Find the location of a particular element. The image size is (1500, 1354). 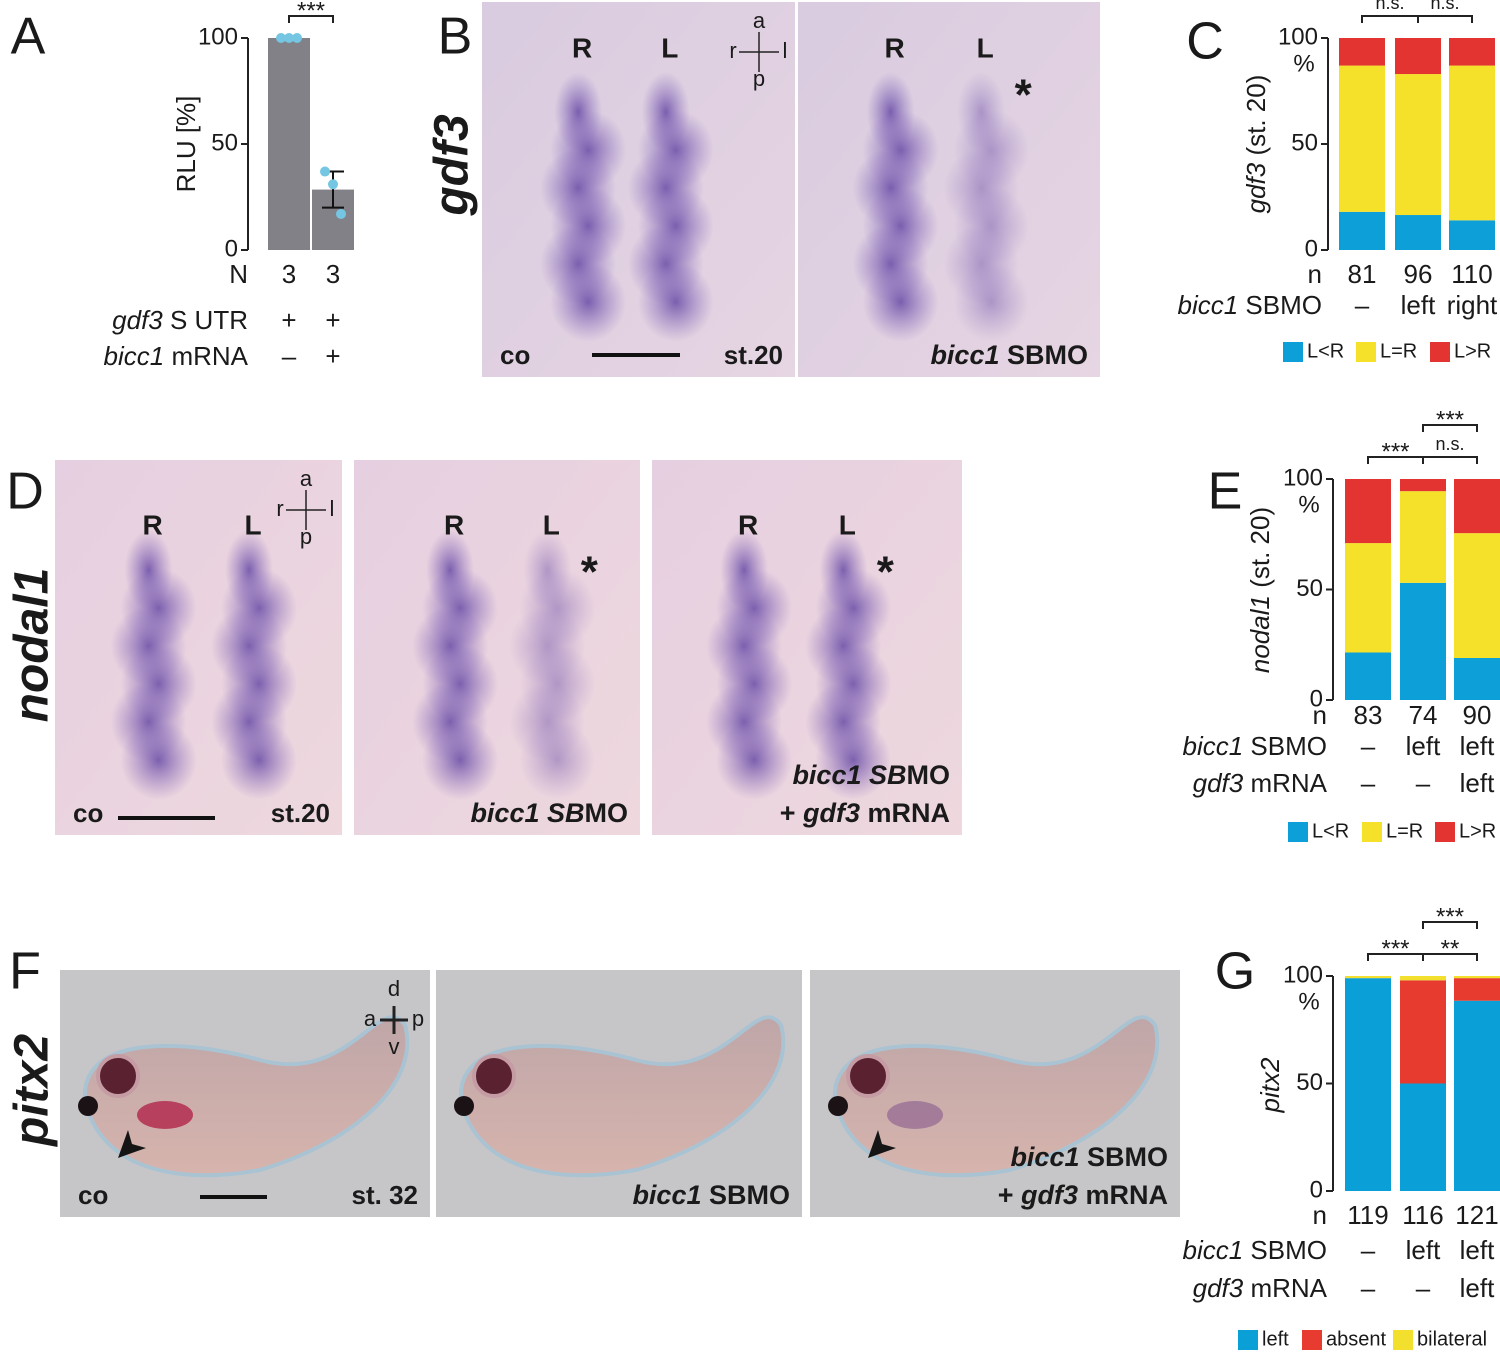

arrowhead is located at coordinates (882, 1144).